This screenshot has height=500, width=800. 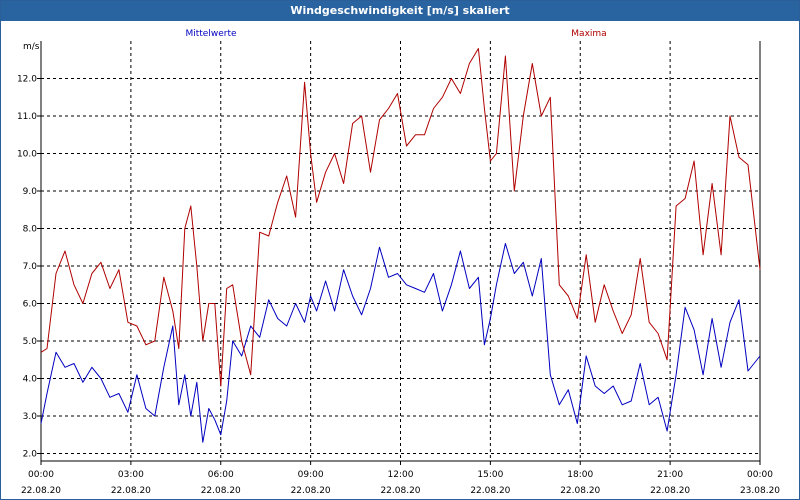 What do you see at coordinates (490, 475) in the screenshot?
I see `x-tick-time-label: 15:00` at bounding box center [490, 475].